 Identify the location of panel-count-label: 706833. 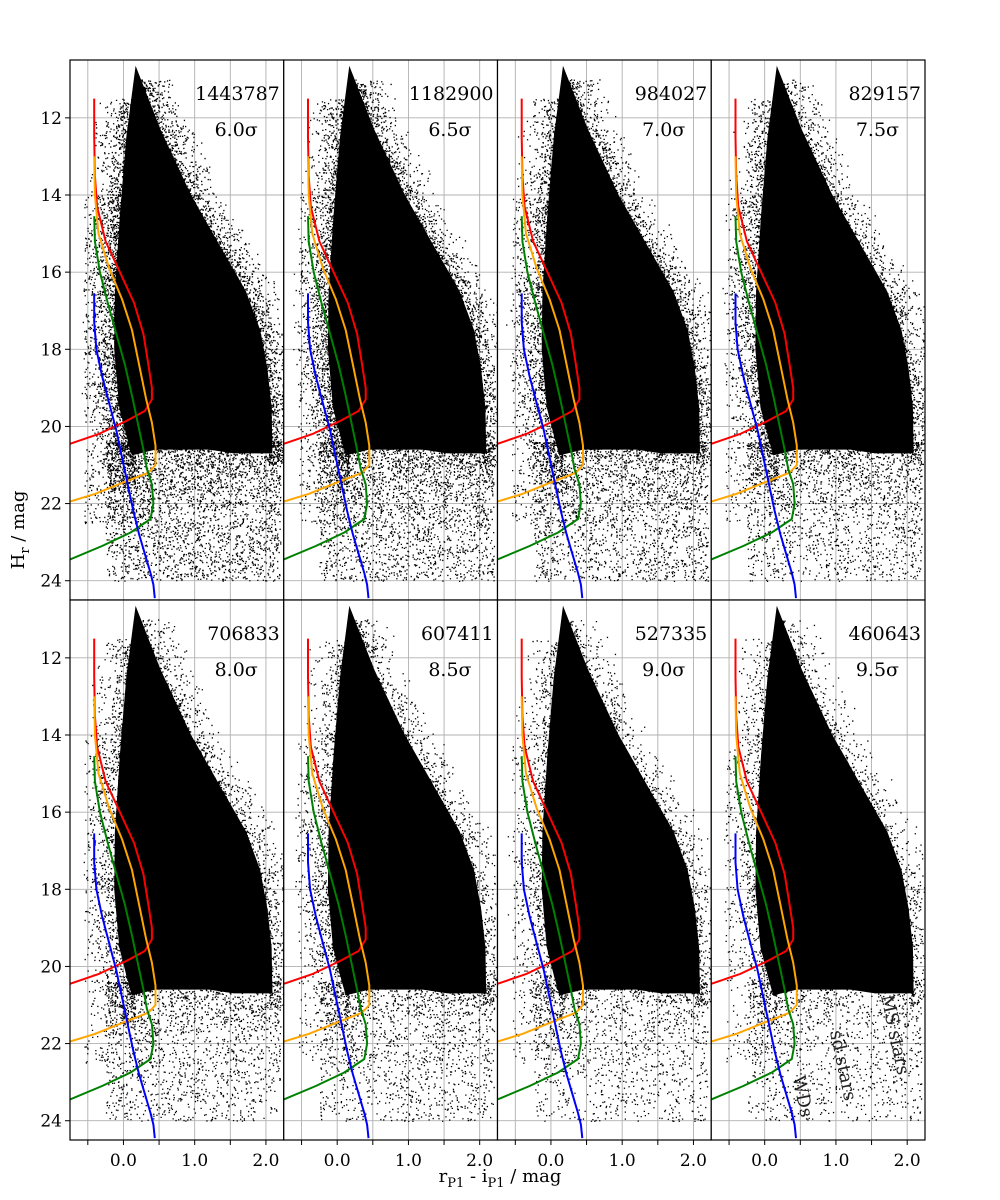
(243, 634).